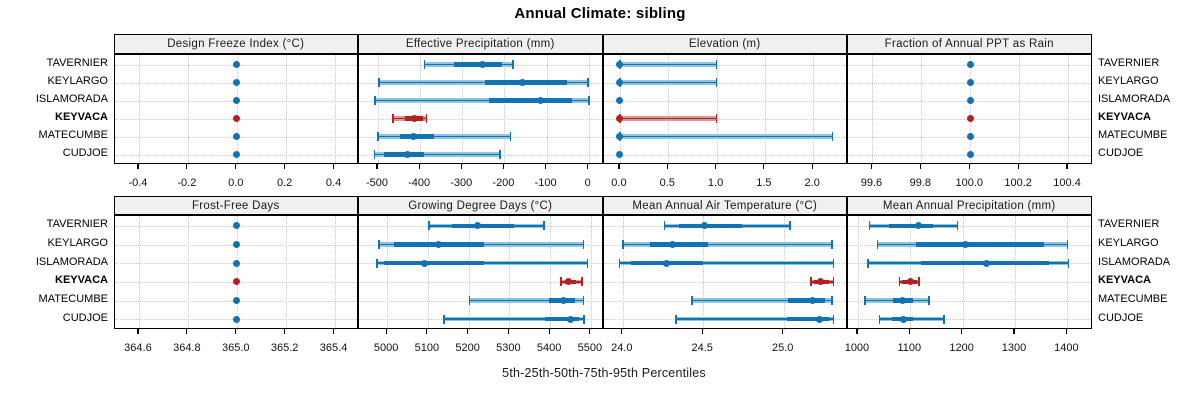 The image size is (1200, 400). What do you see at coordinates (235, 43) in the screenshot?
I see `panel-header: Design Freeze Index (°C)` at bounding box center [235, 43].